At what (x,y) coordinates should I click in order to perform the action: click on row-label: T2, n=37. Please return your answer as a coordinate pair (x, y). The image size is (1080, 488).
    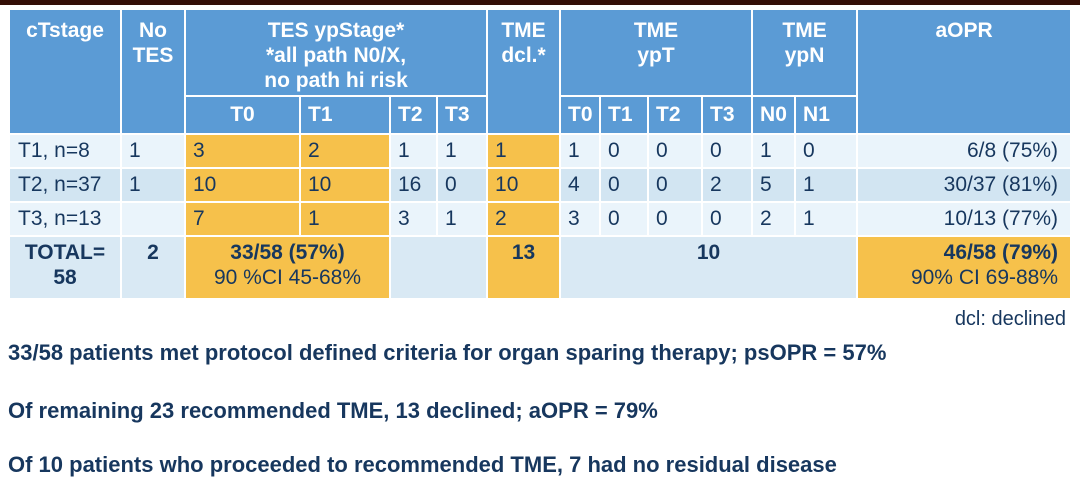
    Looking at the image, I should click on (65, 185).